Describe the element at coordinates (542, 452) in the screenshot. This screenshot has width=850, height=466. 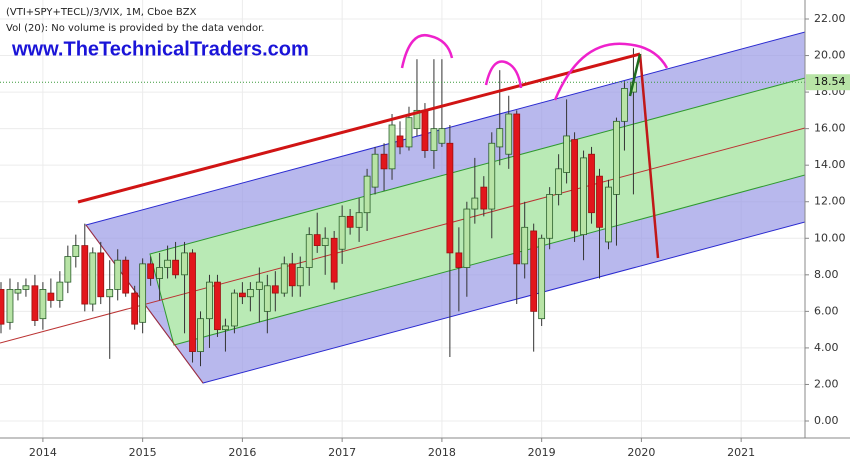
I see `x-tick-label: 2019` at that location.